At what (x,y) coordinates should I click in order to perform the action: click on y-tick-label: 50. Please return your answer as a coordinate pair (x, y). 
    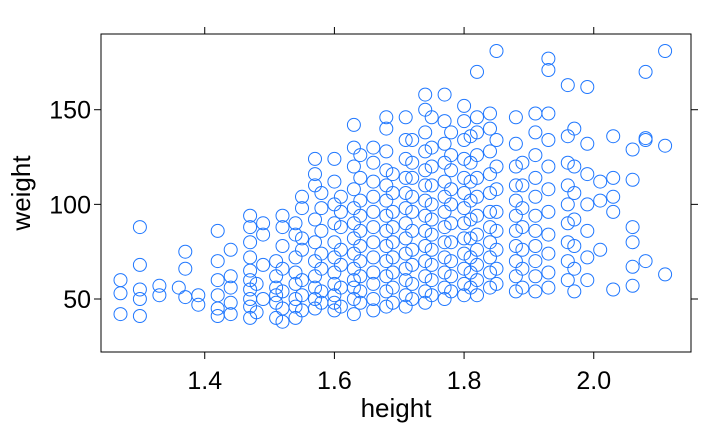
    Looking at the image, I should click on (77, 300).